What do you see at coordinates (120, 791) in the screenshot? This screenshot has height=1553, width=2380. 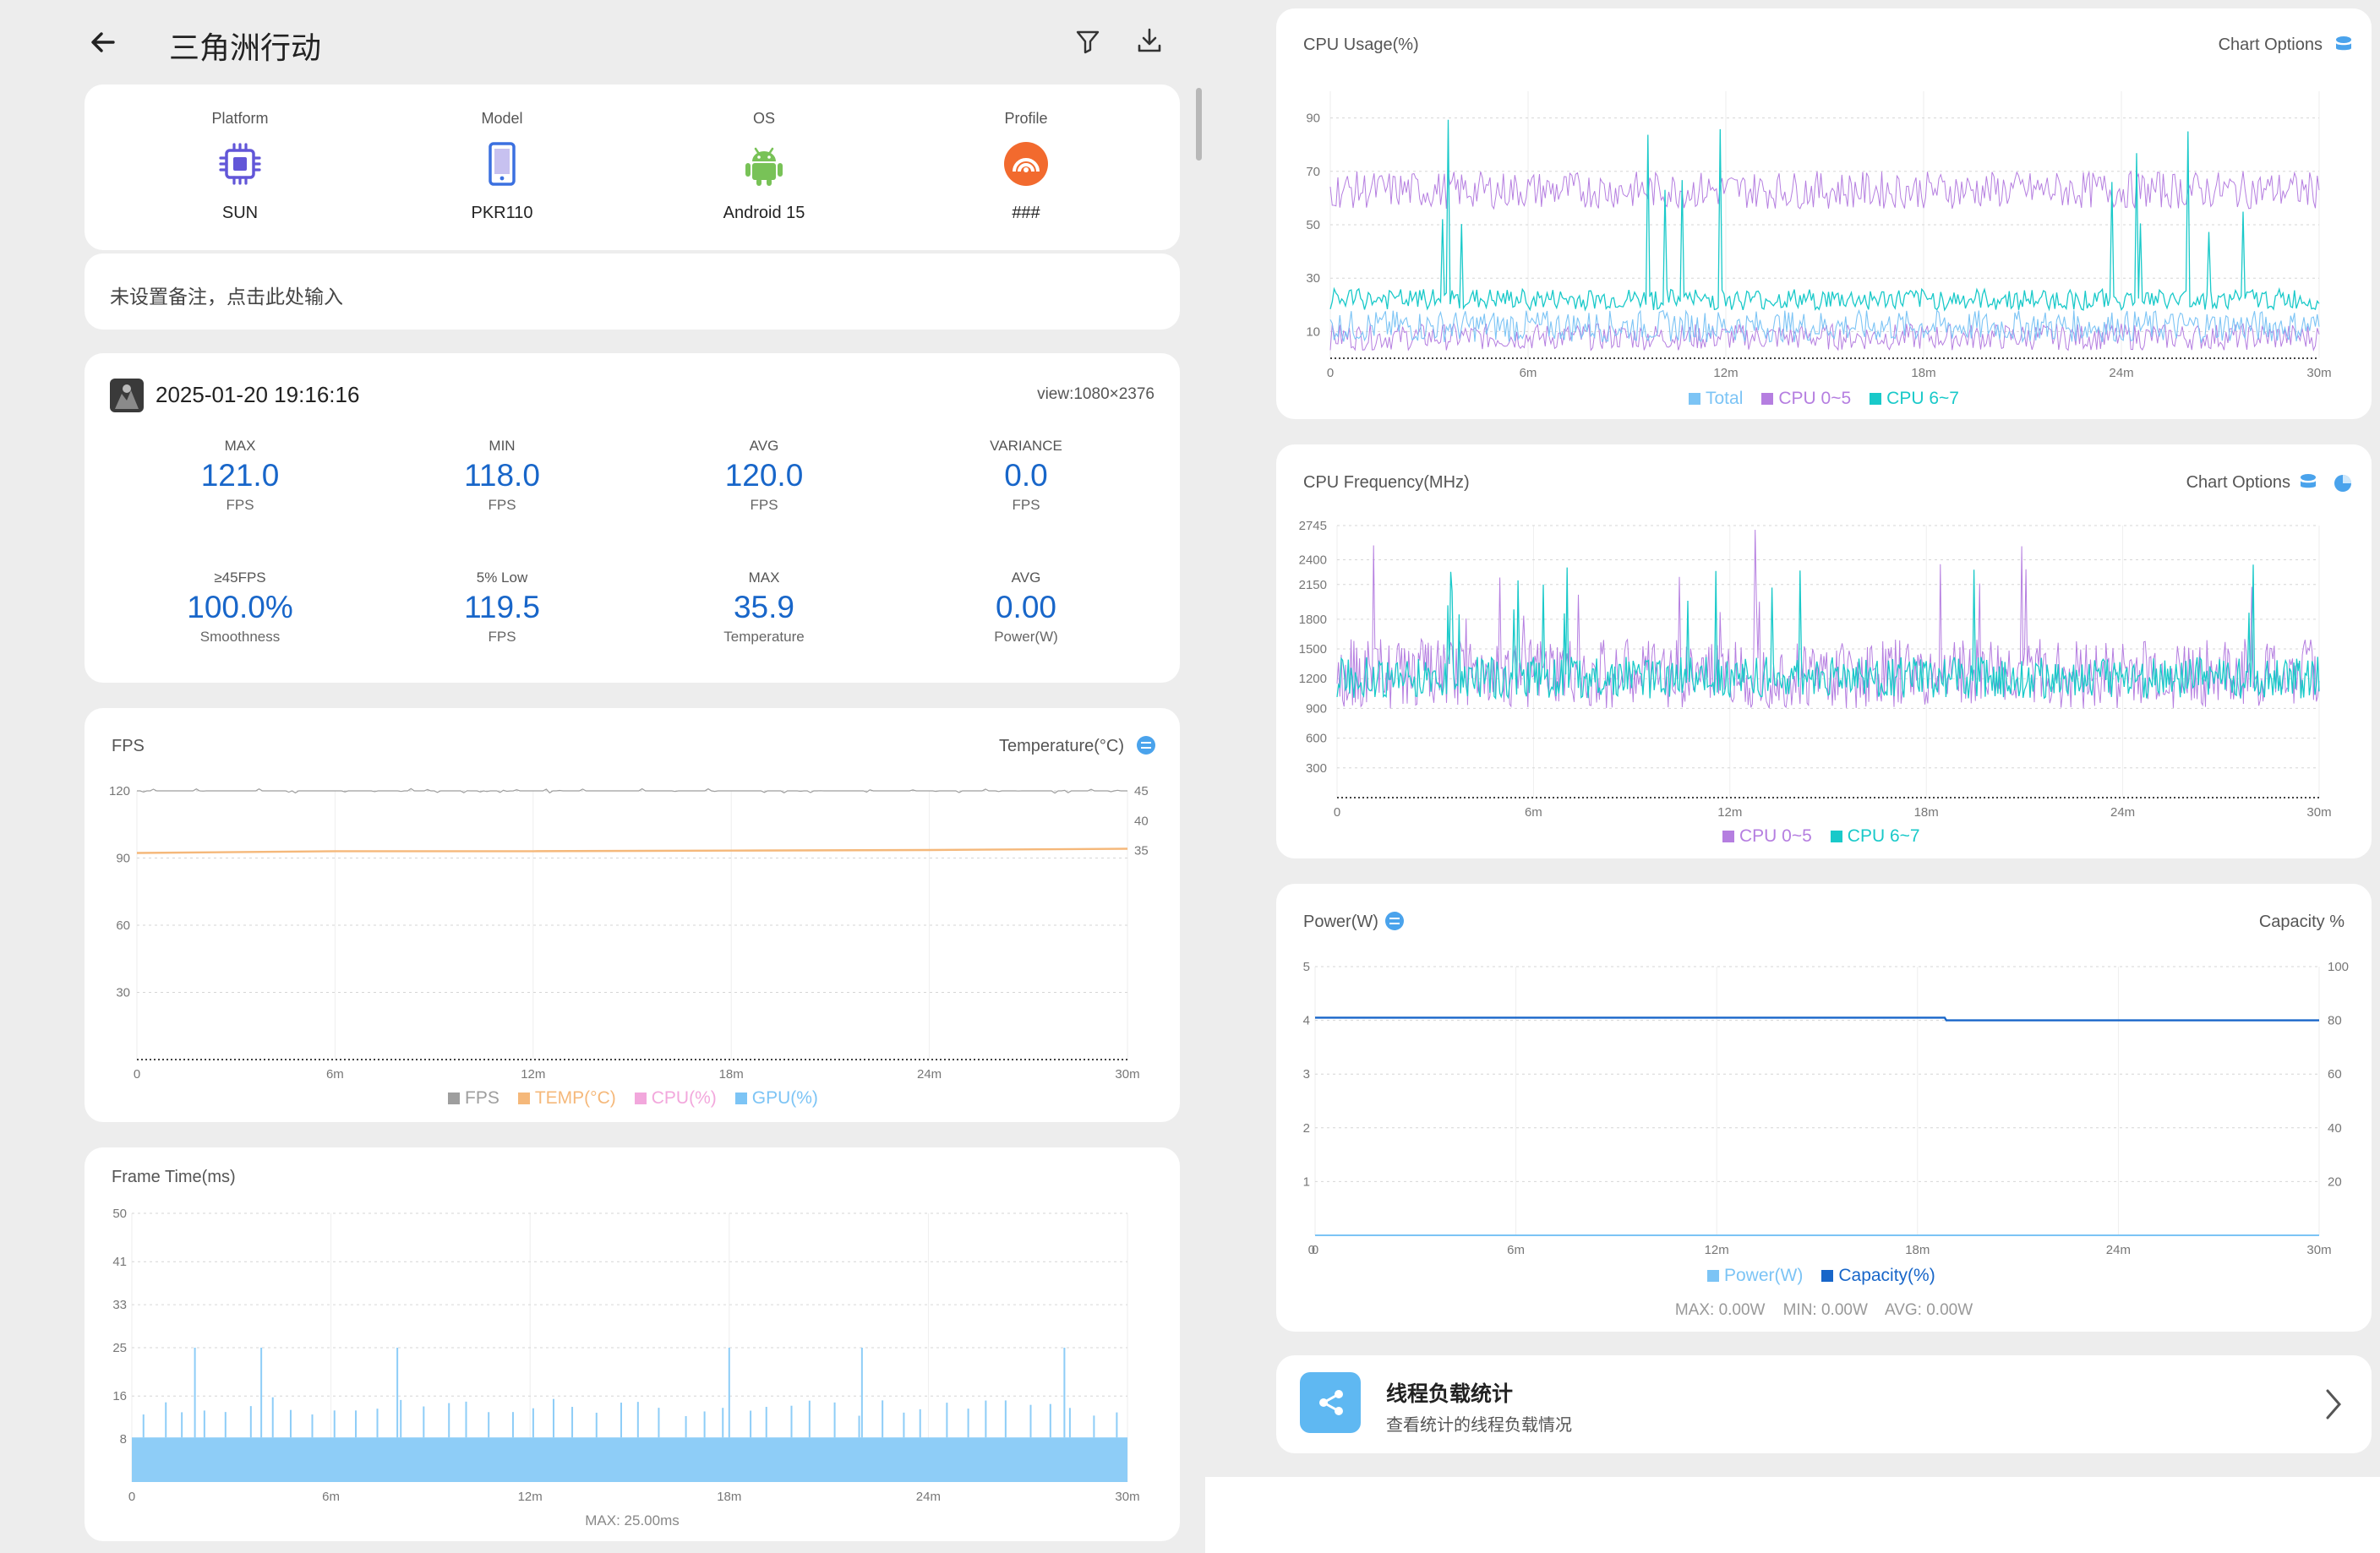 I see `y-tick-label: 120` at bounding box center [120, 791].